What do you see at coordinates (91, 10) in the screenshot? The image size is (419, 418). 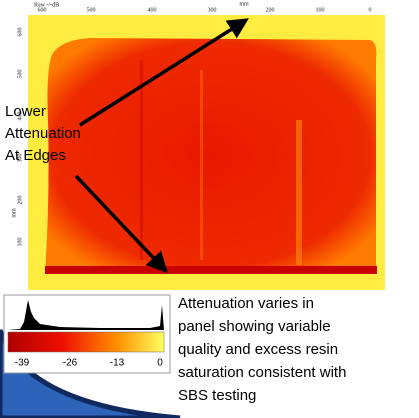 I see `top-tick-label: 500` at bounding box center [91, 10].